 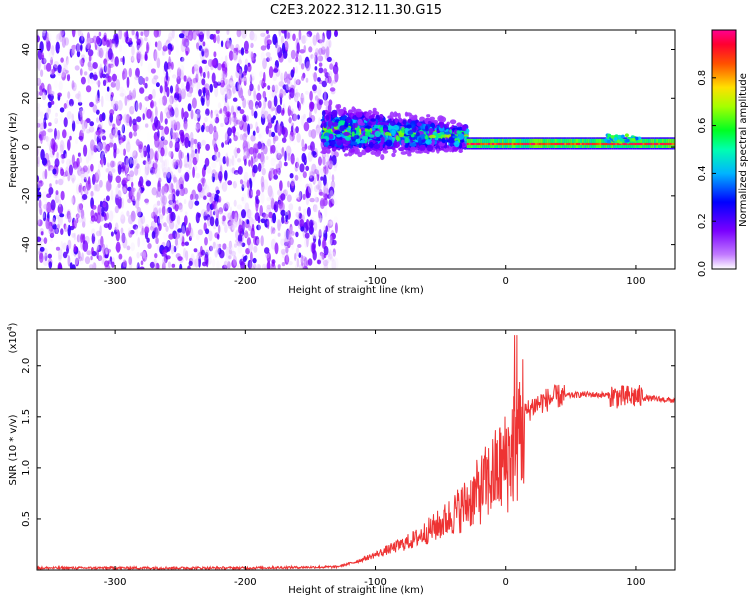 What do you see at coordinates (375, 582) in the screenshot?
I see `x-tick-label: -100` at bounding box center [375, 582].